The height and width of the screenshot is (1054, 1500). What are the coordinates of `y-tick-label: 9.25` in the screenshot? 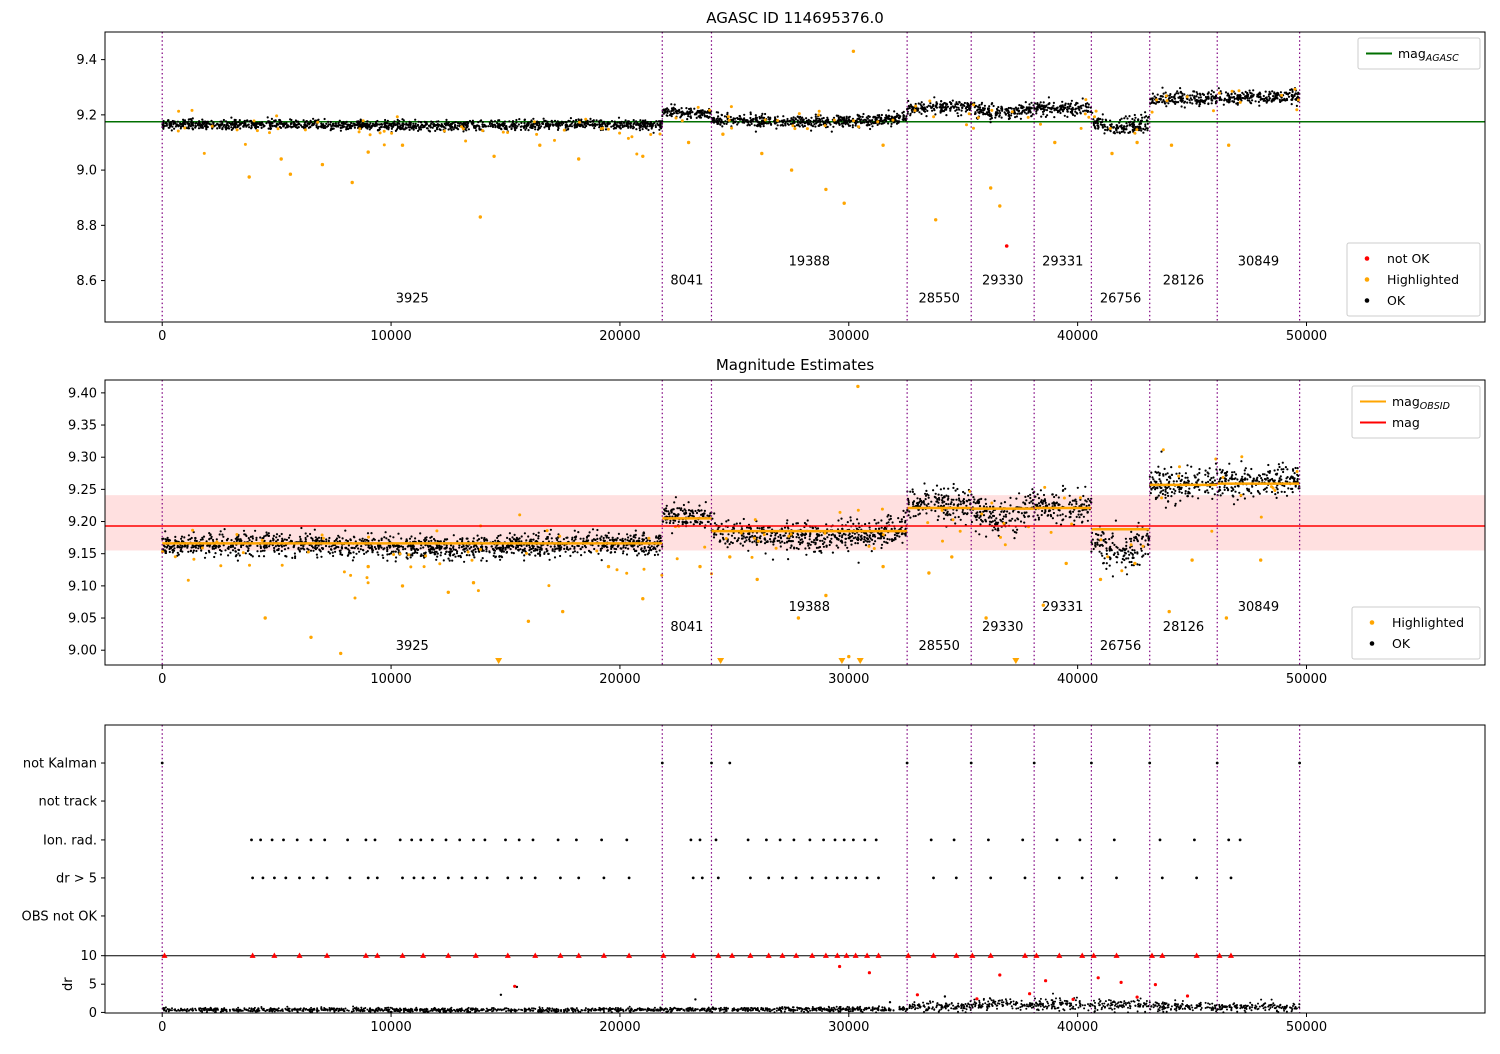 It's located at (82, 490).